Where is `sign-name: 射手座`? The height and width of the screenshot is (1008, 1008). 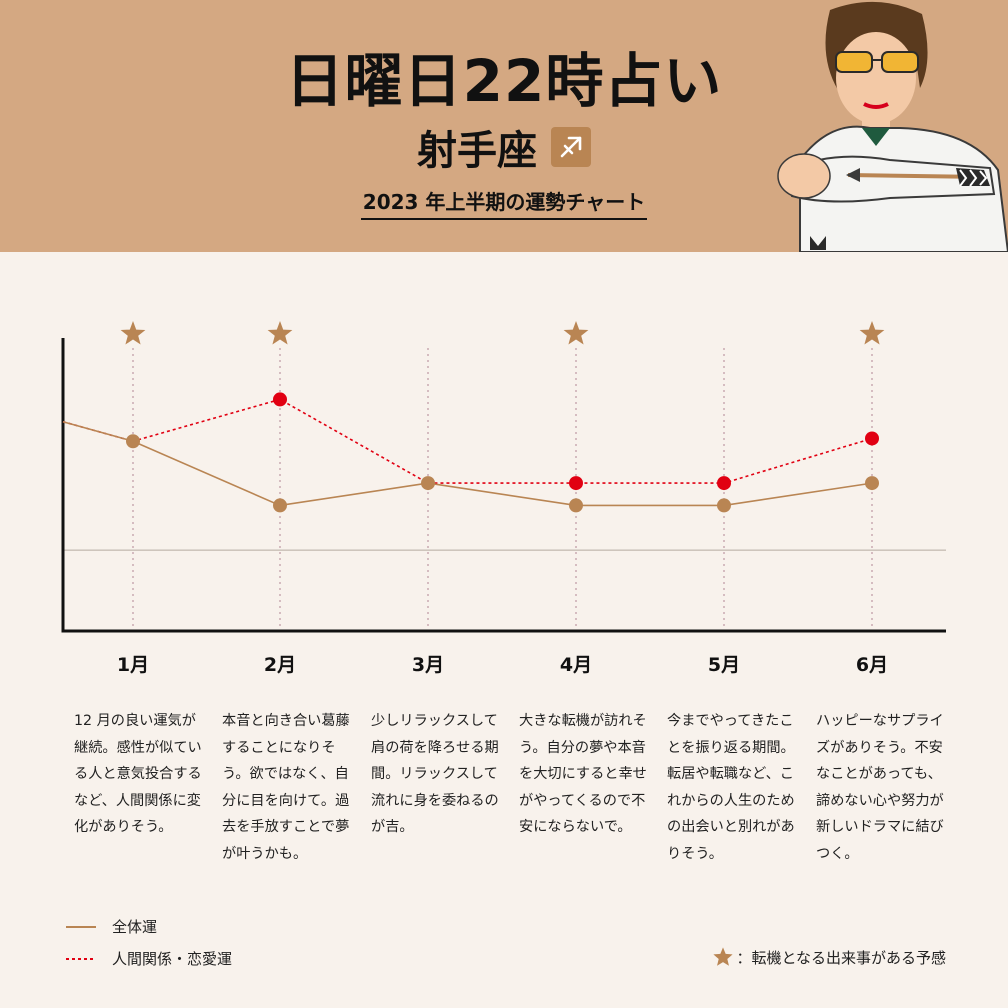 sign-name: 射手座 is located at coordinates (477, 151).